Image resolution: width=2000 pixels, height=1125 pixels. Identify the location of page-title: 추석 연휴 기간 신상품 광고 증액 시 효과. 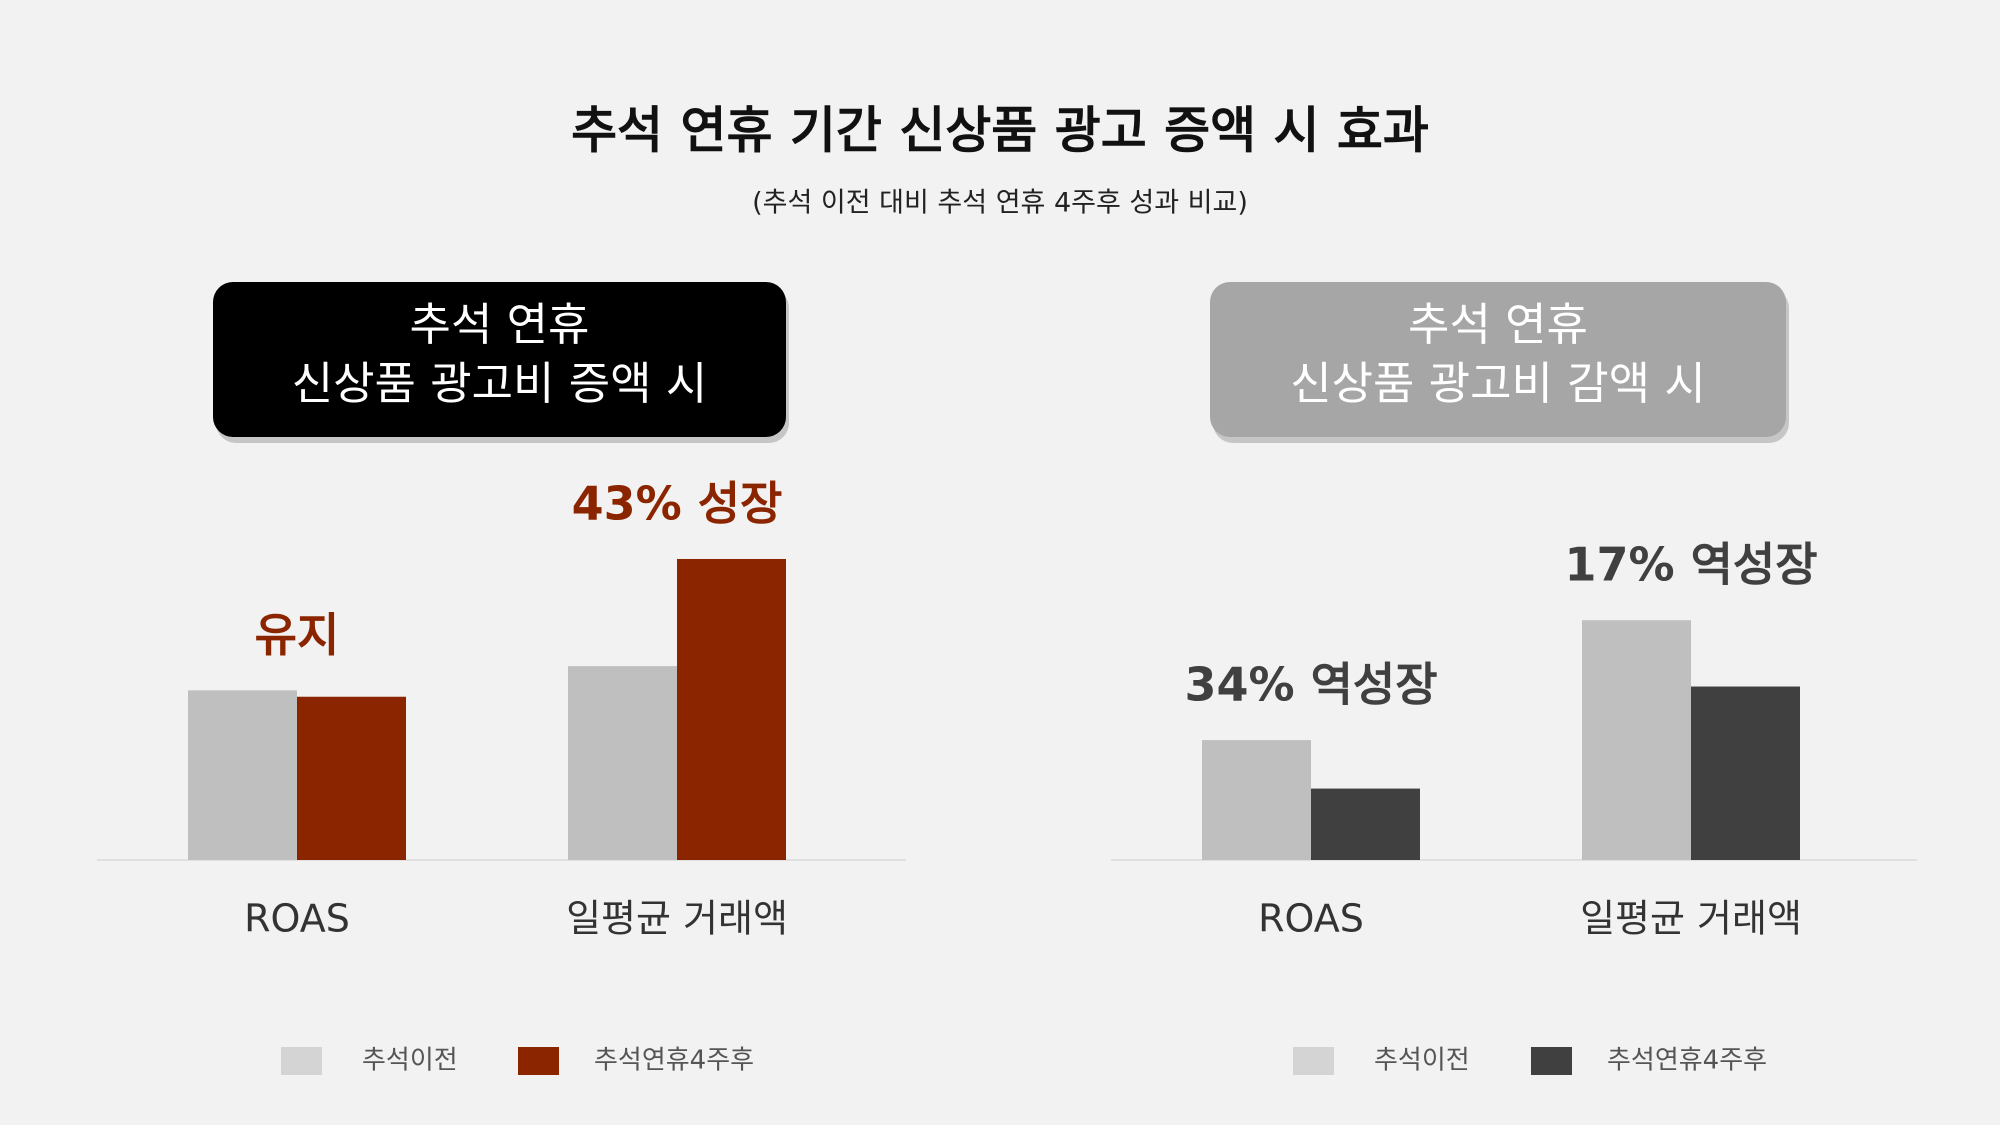
(1000, 131).